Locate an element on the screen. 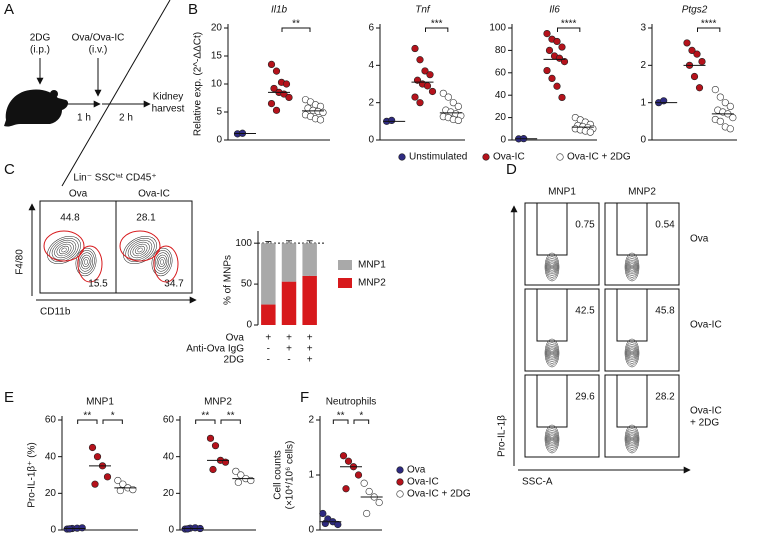  y-tick-label: 6 is located at coordinates (371, 28).